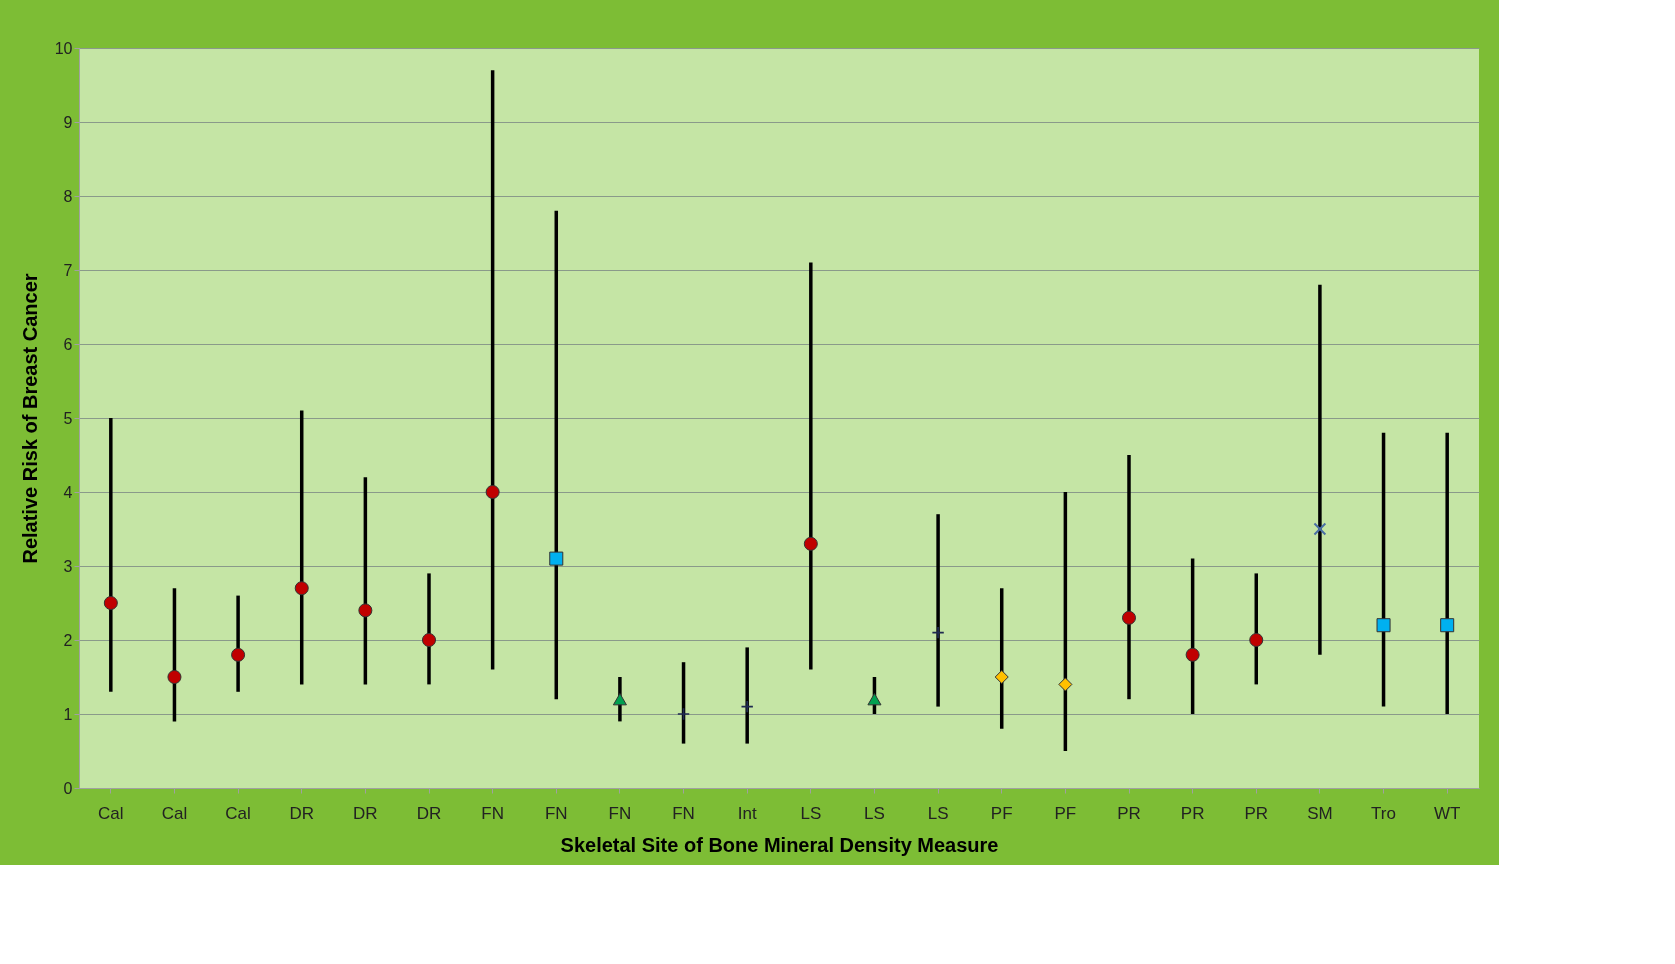 The image size is (1675, 964). What do you see at coordinates (68, 196) in the screenshot?
I see `y-tick-label: 8` at bounding box center [68, 196].